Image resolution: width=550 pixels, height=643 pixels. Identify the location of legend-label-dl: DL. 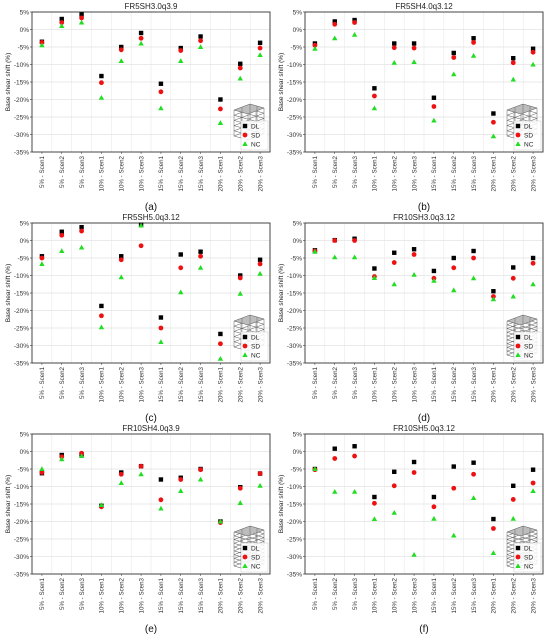
(255, 127).